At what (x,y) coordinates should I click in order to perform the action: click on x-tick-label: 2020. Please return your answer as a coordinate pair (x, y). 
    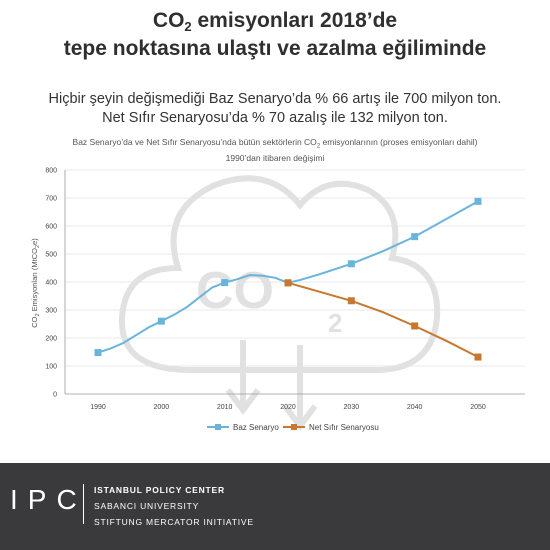
    Looking at the image, I should click on (288, 407).